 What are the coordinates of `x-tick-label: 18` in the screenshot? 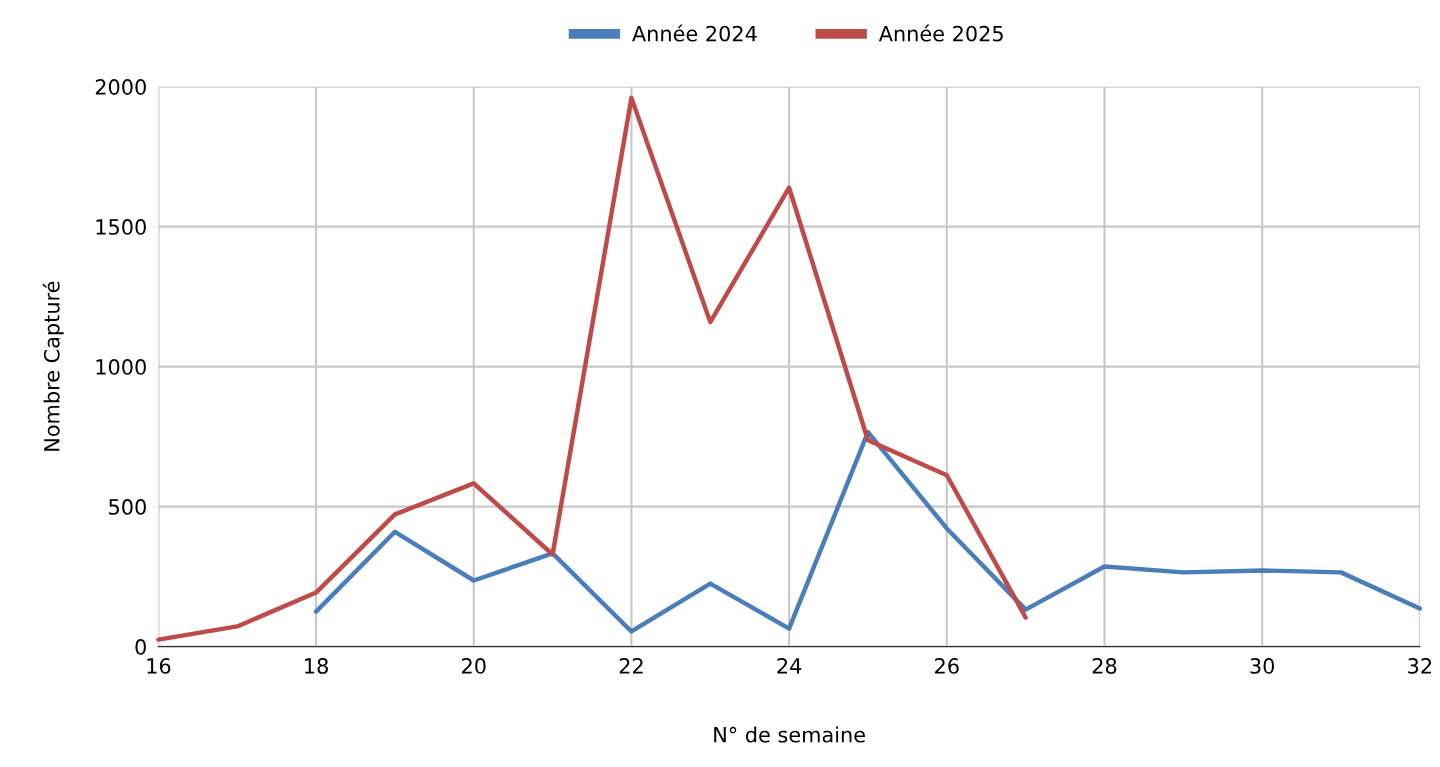 It's located at (316, 666).